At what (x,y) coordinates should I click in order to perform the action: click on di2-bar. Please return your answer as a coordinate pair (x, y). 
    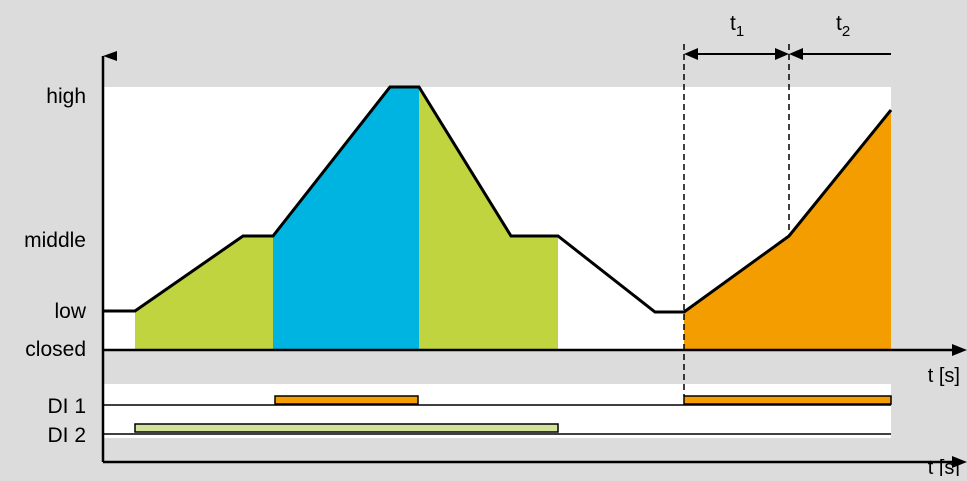
    Looking at the image, I should click on (346, 428).